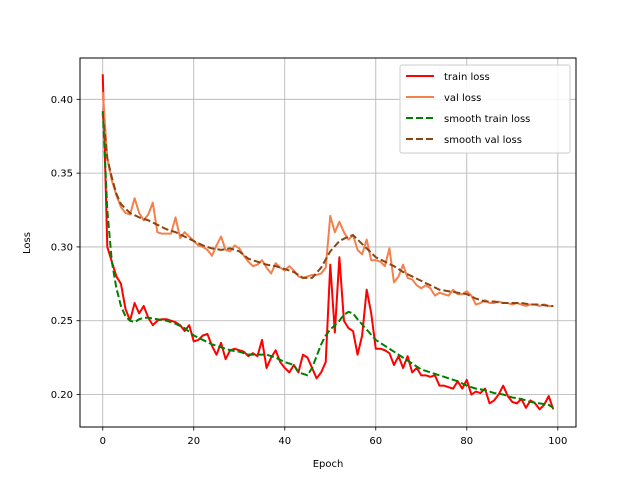  Describe the element at coordinates (284, 441) in the screenshot. I see `x-tick-label: 40` at that location.